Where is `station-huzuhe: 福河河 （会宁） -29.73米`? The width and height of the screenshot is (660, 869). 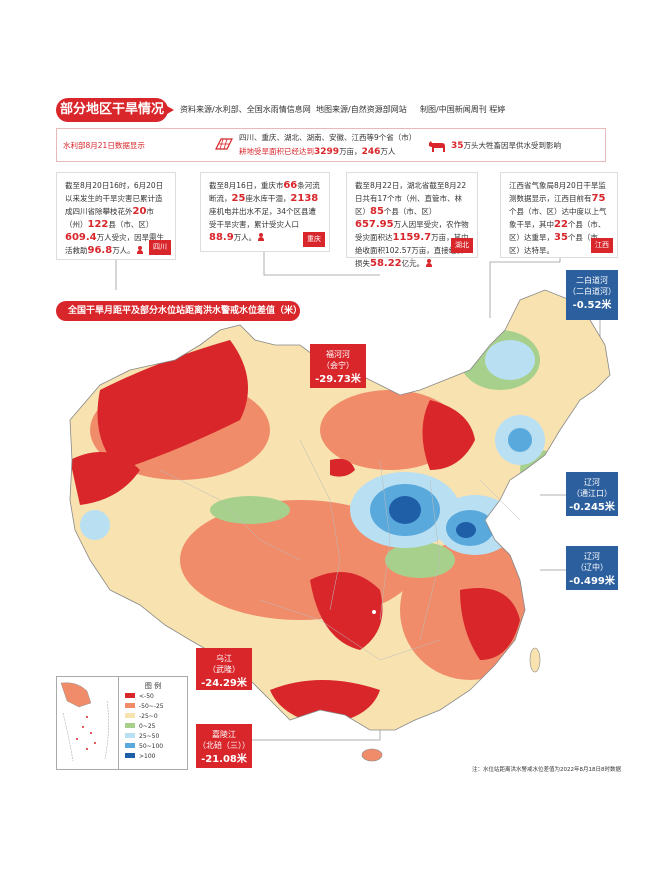
station-huzuhe: 福河河 （会宁） -29.73米 is located at coordinates (338, 366).